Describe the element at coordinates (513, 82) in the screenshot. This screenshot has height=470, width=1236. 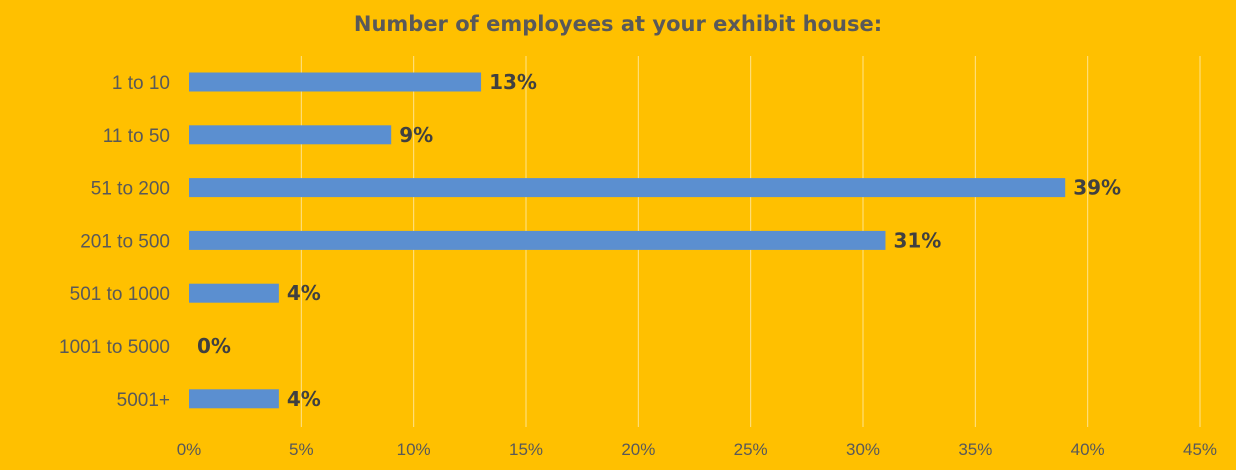
I see `data-label: 13%` at that location.